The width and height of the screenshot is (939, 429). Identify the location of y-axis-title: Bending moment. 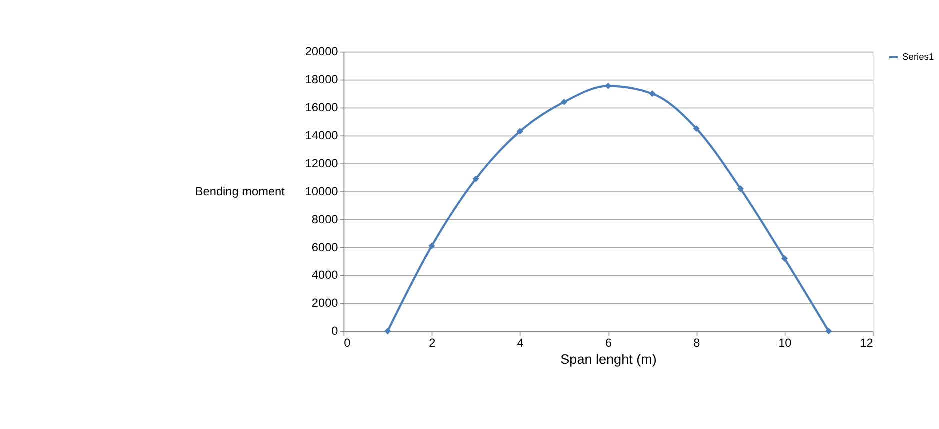
(240, 191).